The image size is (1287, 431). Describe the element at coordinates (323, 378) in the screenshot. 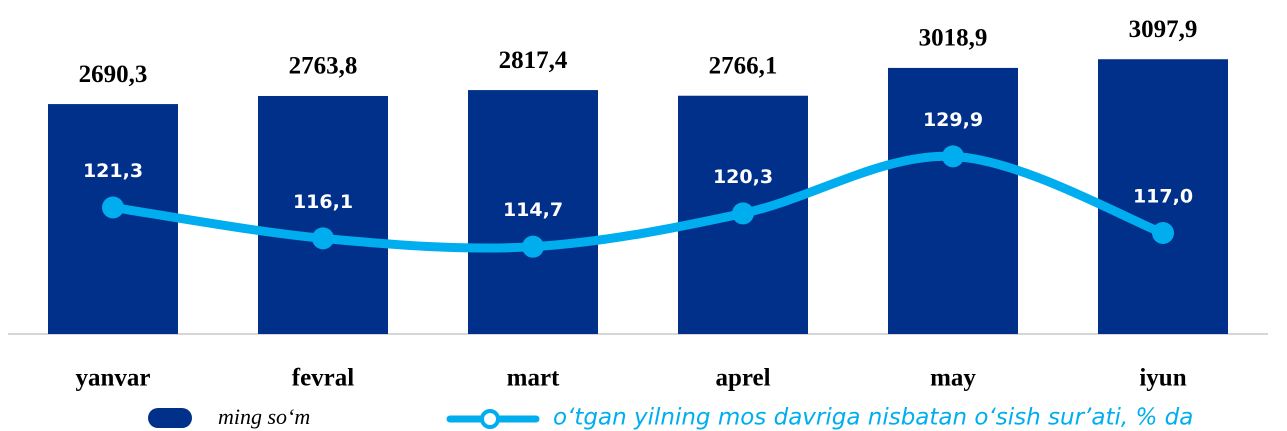

I see `x-tick-label: fevral` at that location.